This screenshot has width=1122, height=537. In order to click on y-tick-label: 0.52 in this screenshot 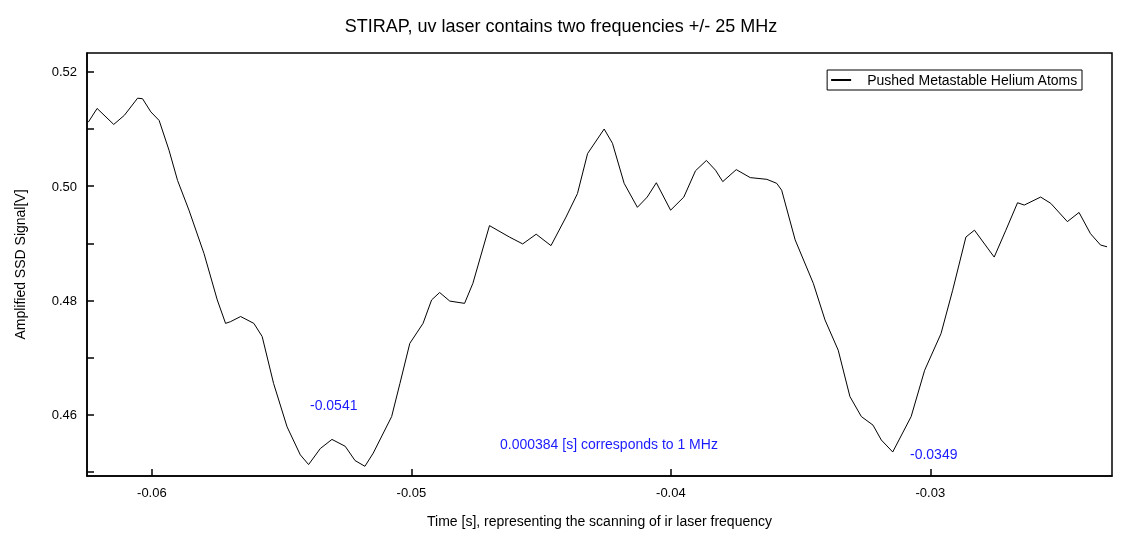, I will do `click(64, 72)`.